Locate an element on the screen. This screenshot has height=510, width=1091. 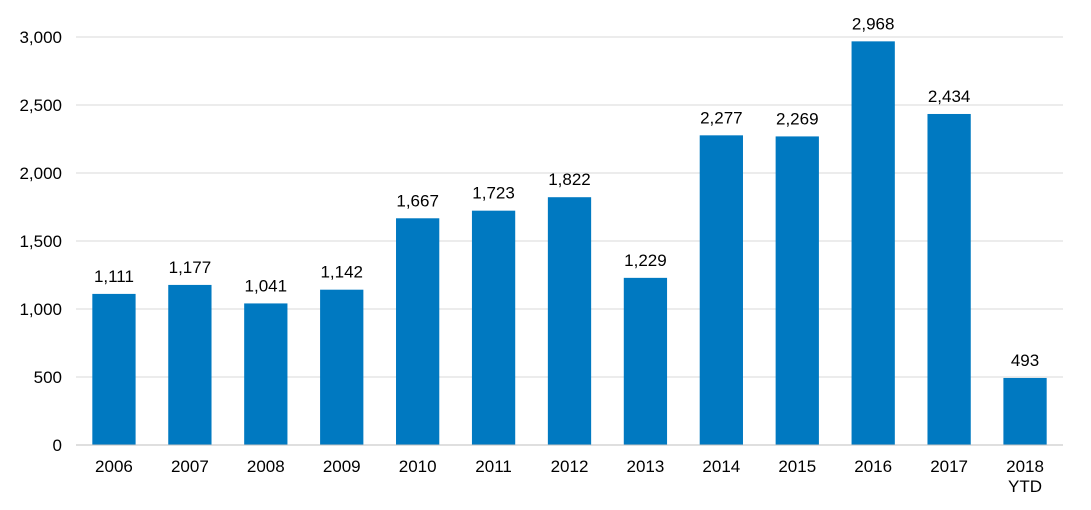
y-axis-tick-labels: 0 500 1,000 1,500 2,000 2,500 3,000 is located at coordinates (40, 241).